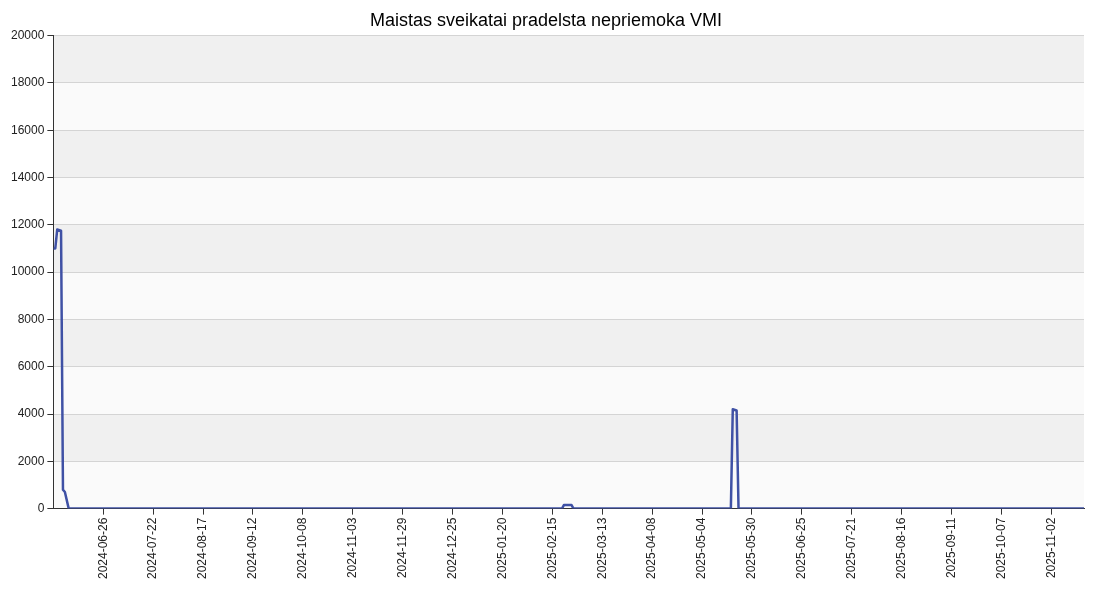 The width and height of the screenshot is (1100, 590). Describe the element at coordinates (546, 19) in the screenshot. I see `chart-title: Maistas sveikatai pradelsta nepriemoka VMI` at that location.